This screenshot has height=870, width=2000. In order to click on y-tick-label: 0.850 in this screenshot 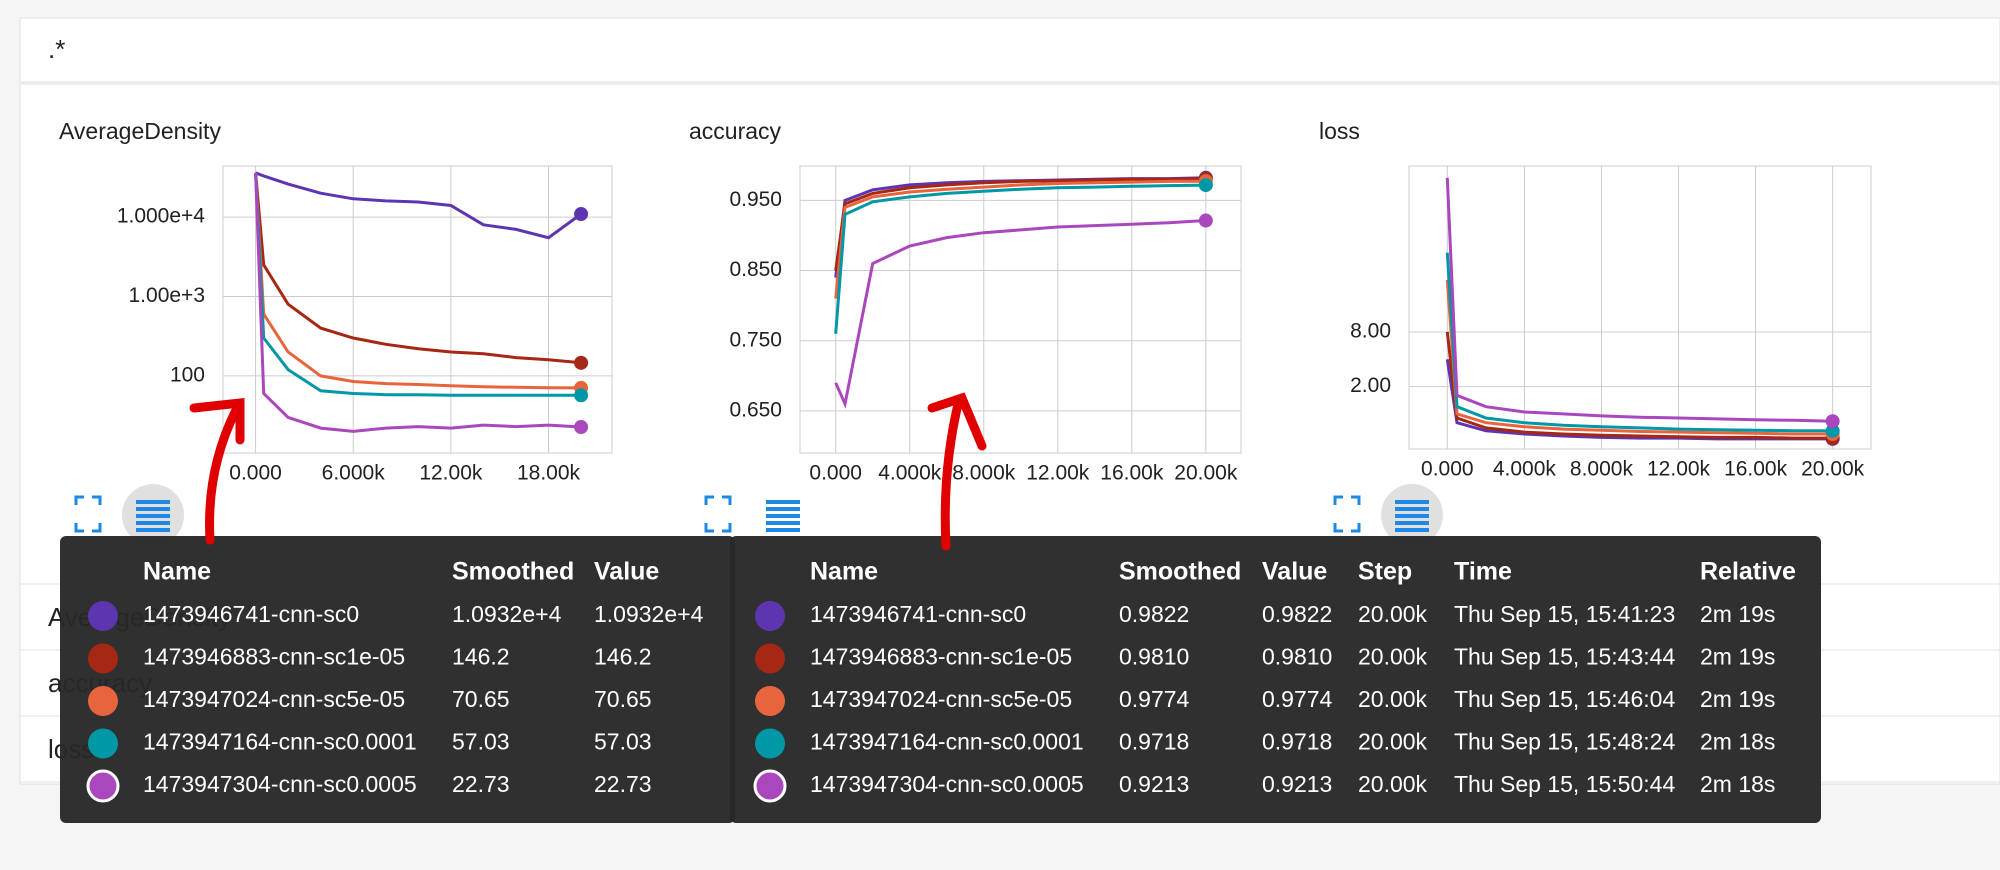, I will do `click(755, 269)`.